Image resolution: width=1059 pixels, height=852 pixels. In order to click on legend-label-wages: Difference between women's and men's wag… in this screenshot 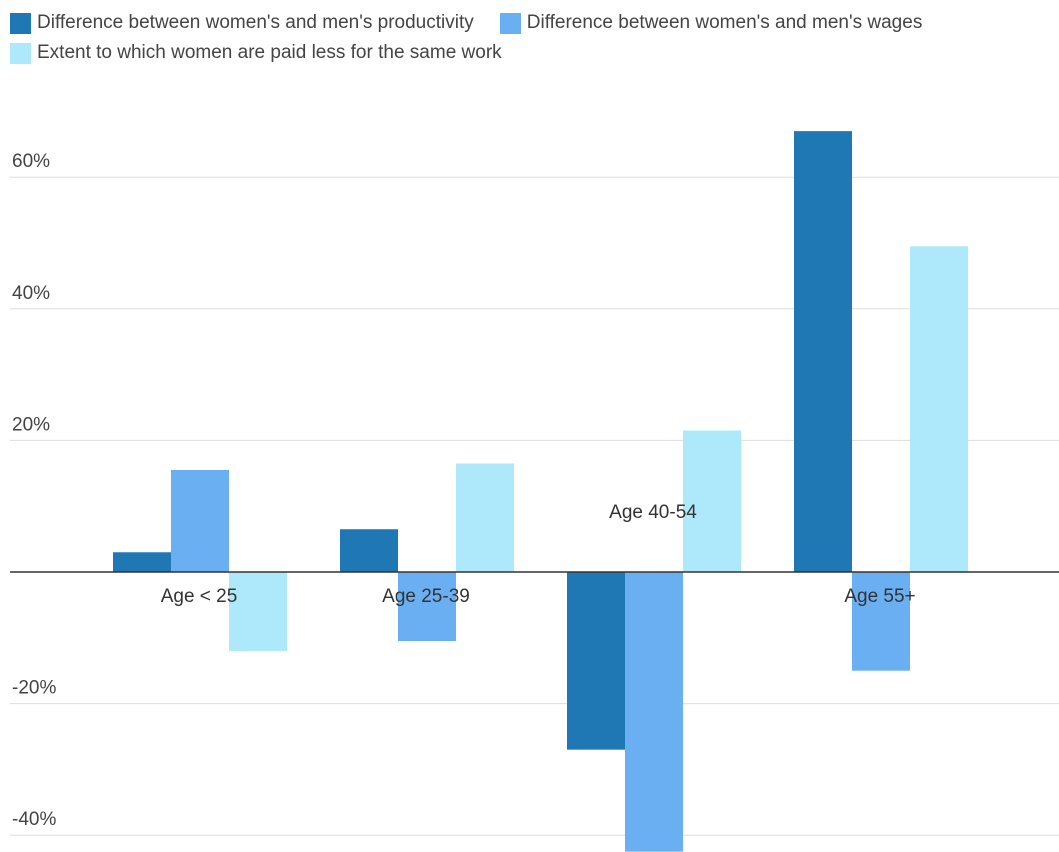, I will do `click(724, 22)`.